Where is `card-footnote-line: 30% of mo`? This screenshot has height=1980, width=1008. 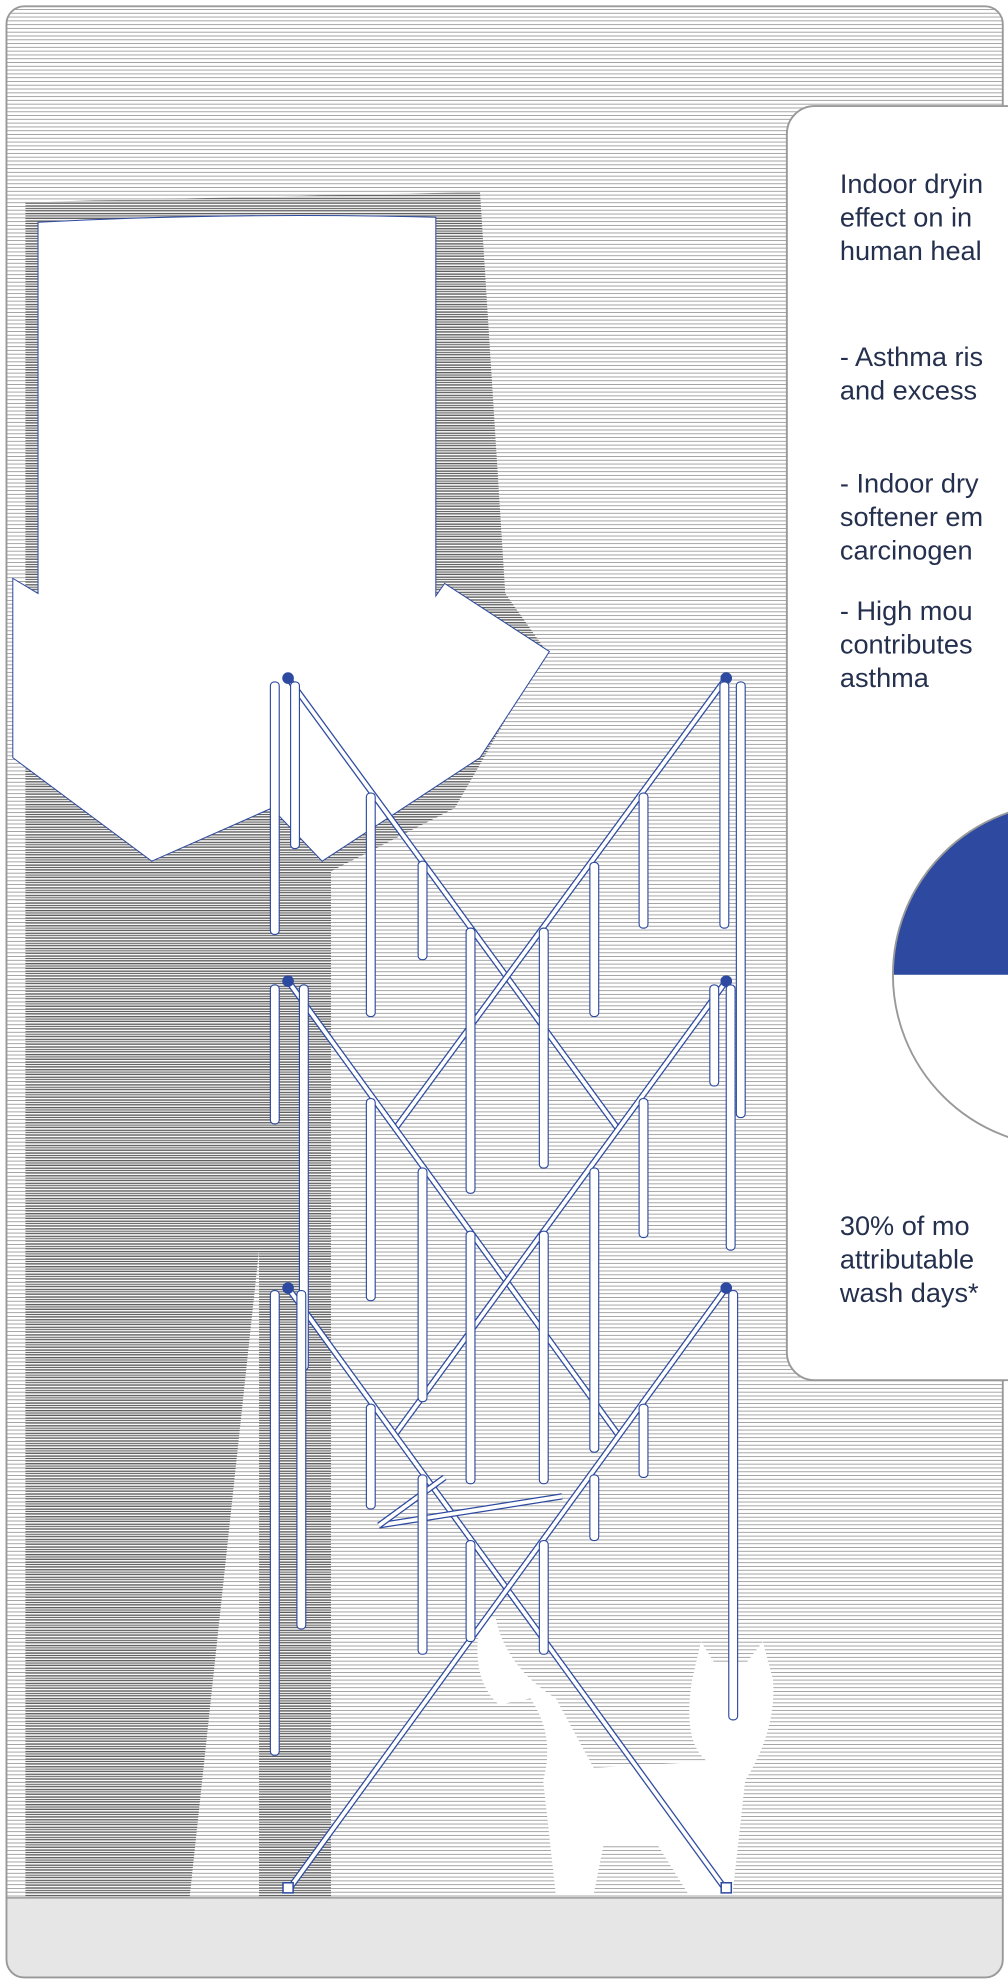 card-footnote-line: 30% of mo is located at coordinates (905, 1225).